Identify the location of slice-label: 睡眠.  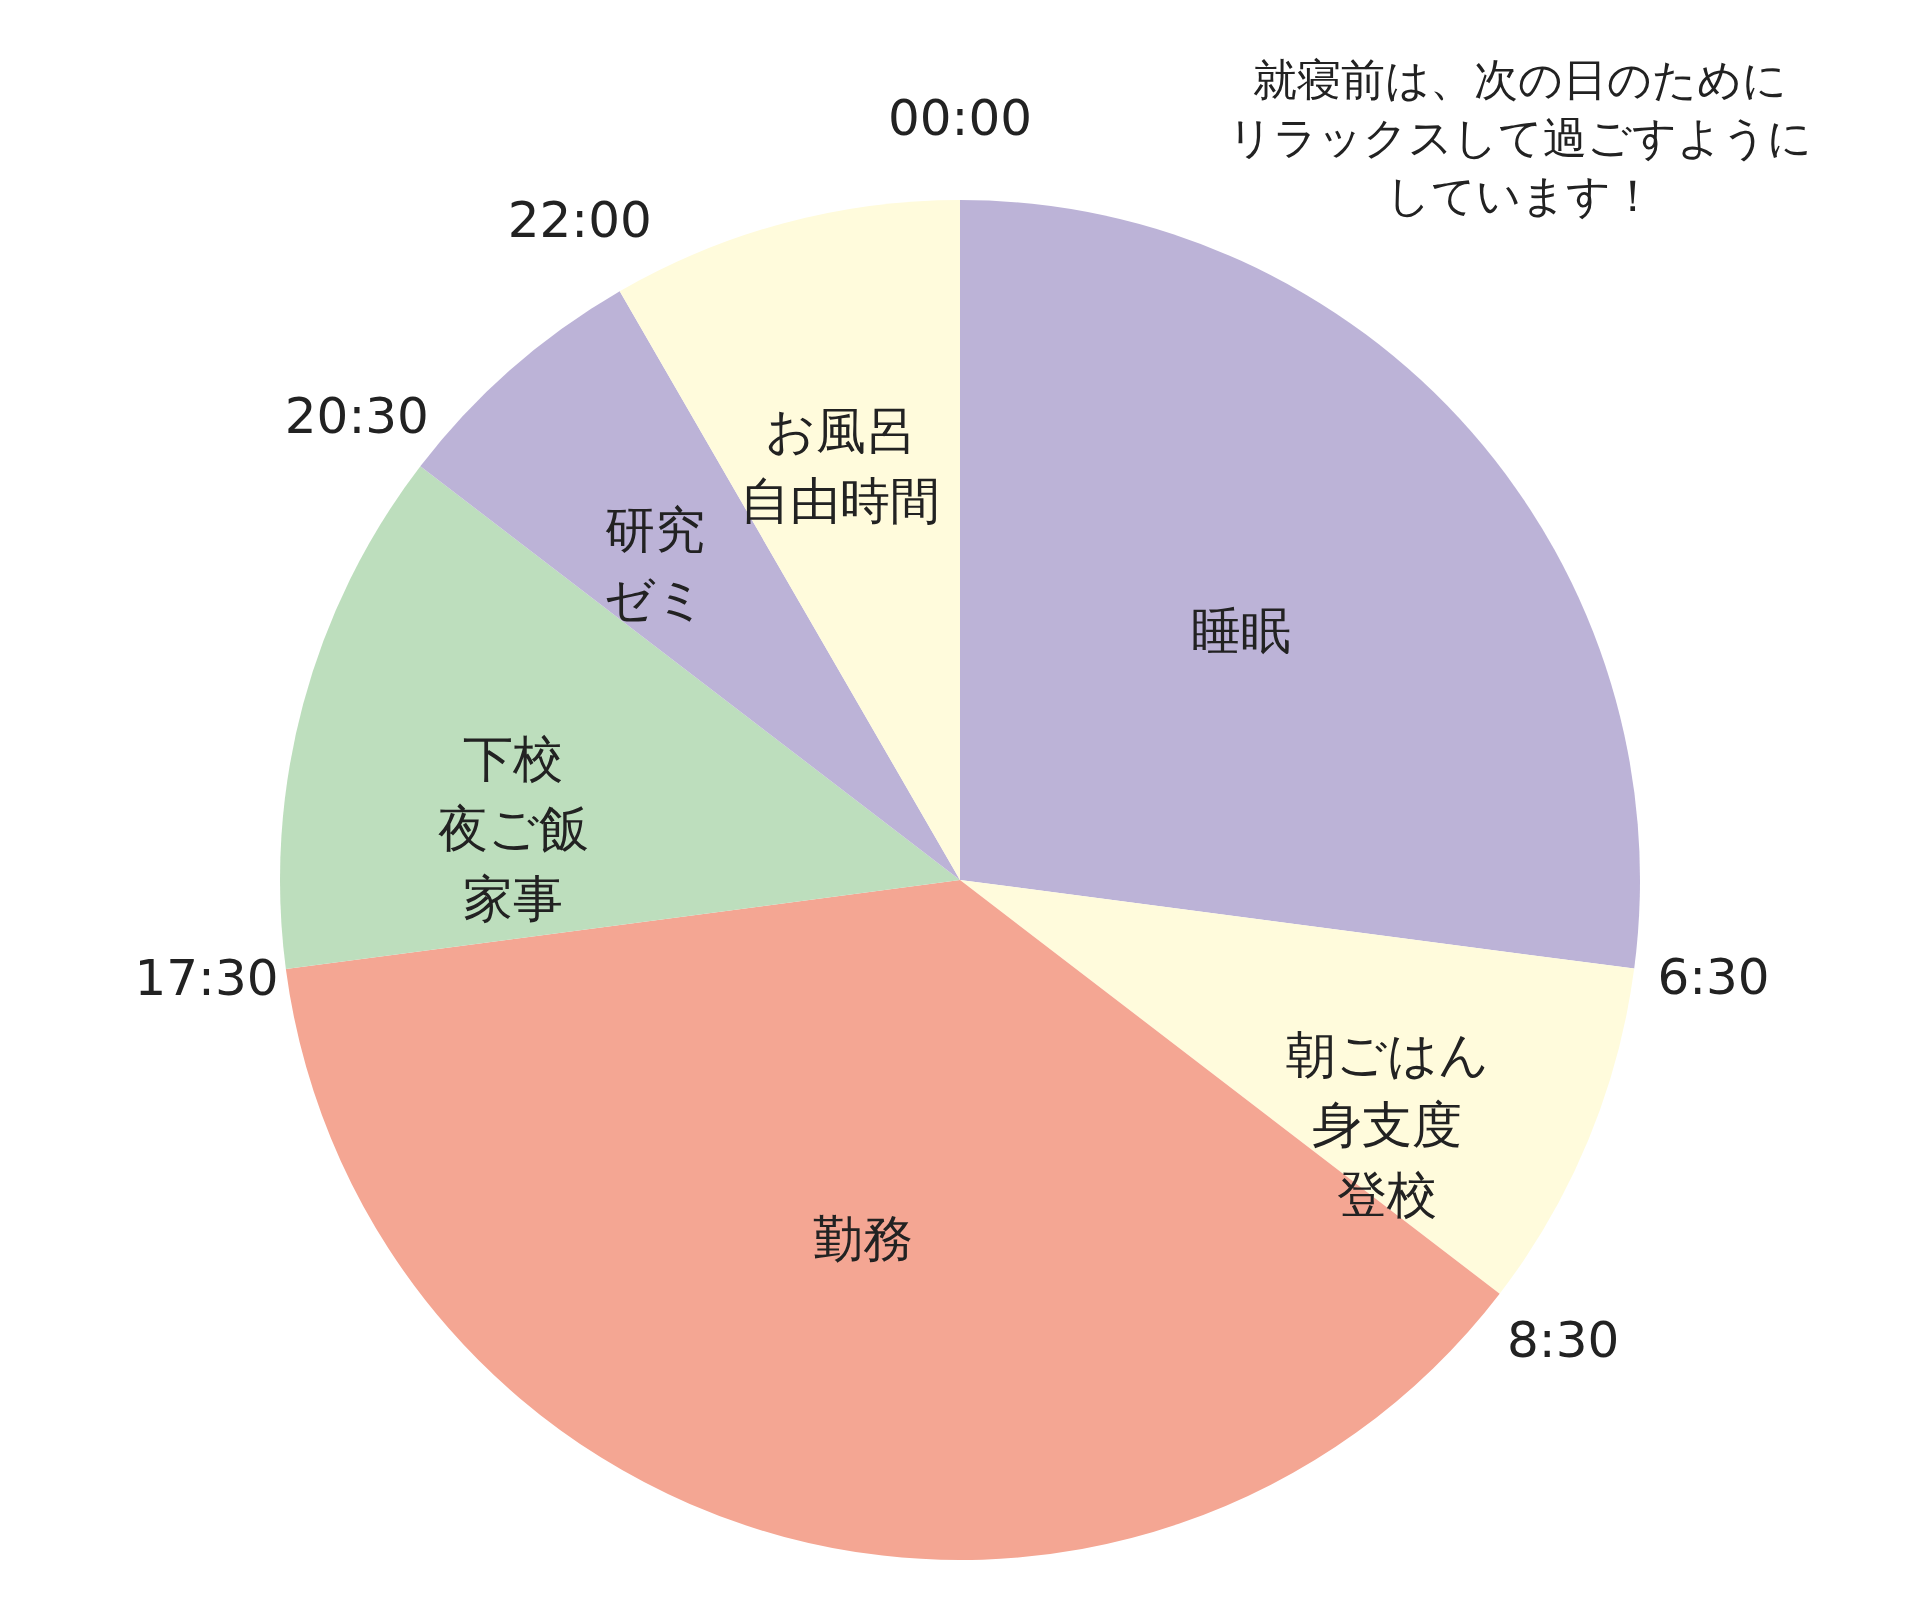
(1241, 631).